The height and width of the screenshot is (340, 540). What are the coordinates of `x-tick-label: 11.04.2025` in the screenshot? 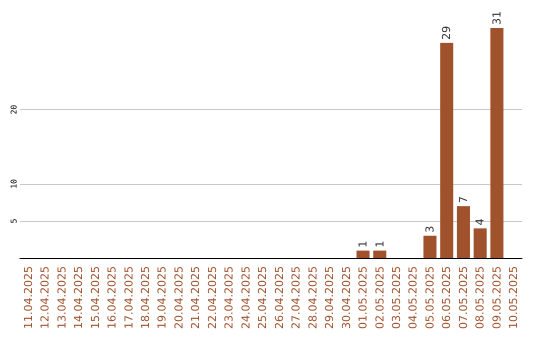 It's located at (28, 298).